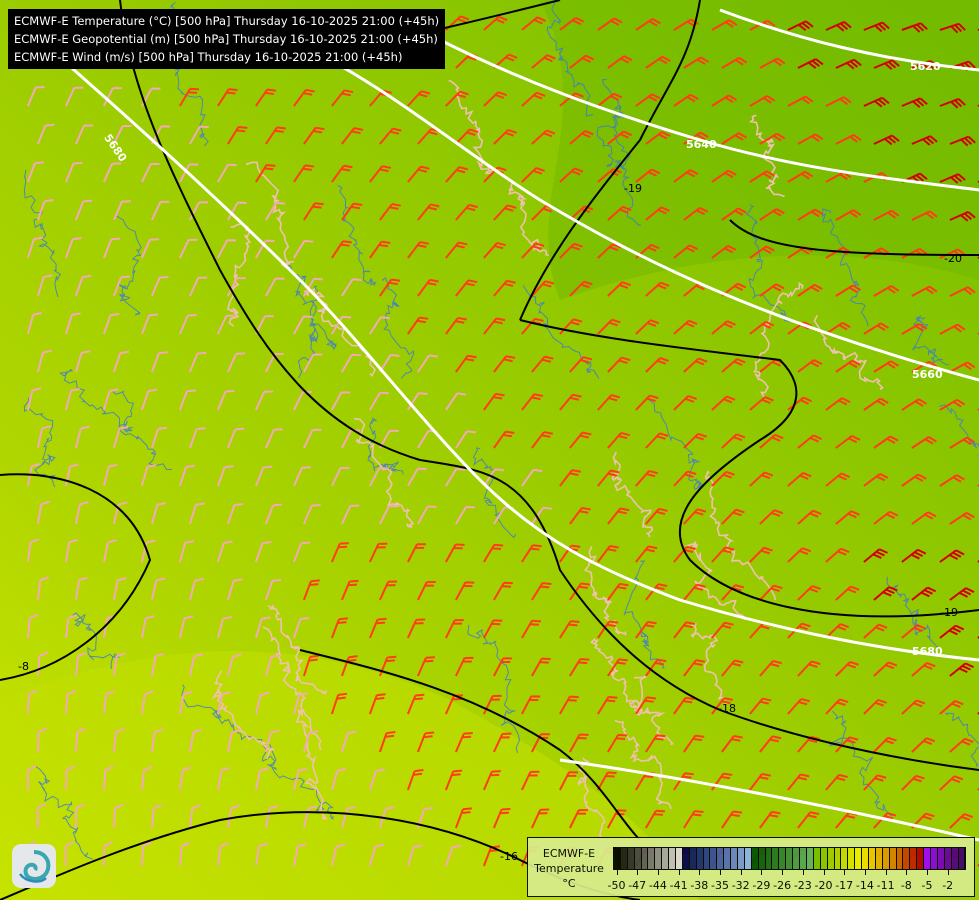  What do you see at coordinates (727, 708) in the screenshot?
I see `temperature-label: -18` at bounding box center [727, 708].